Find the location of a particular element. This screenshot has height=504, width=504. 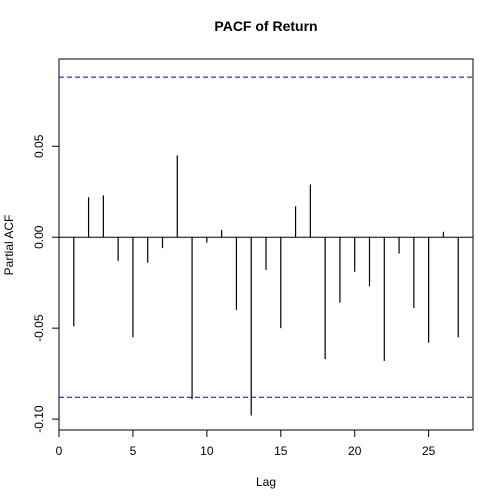

y-axis-label: Partial ACF is located at coordinates (9, 245).